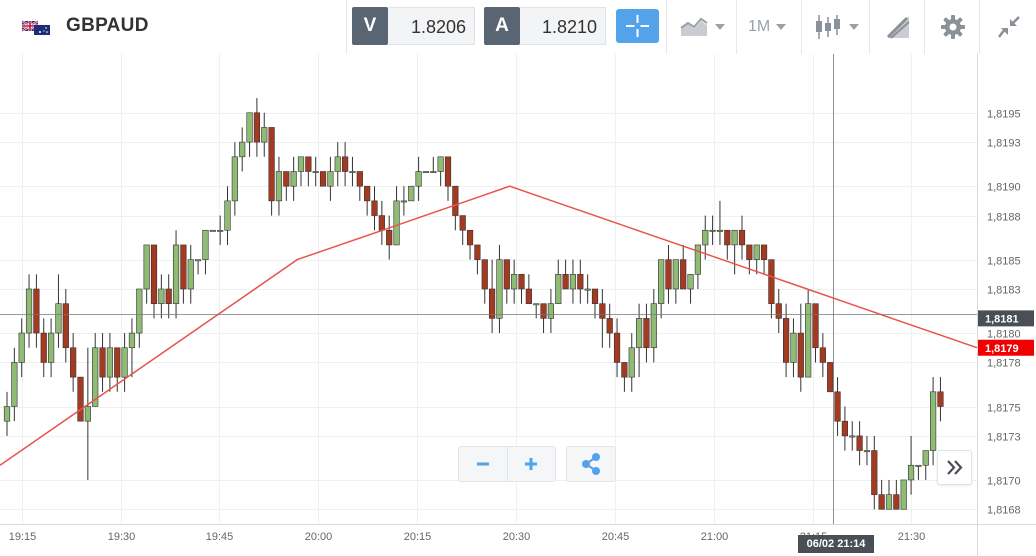  I want to click on toolbar: GBPAUD V 1.8206 A 1.8210 1M, so click(518, 27).